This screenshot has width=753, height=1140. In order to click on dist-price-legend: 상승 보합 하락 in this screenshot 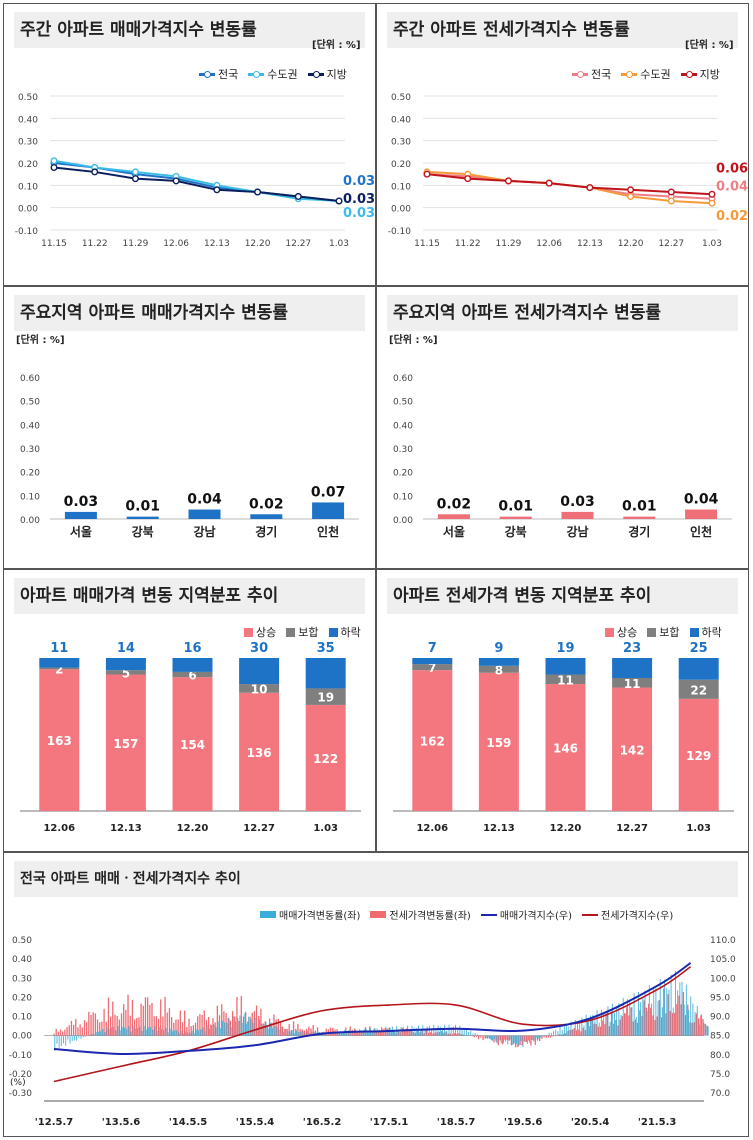, I will do `click(302, 632)`.